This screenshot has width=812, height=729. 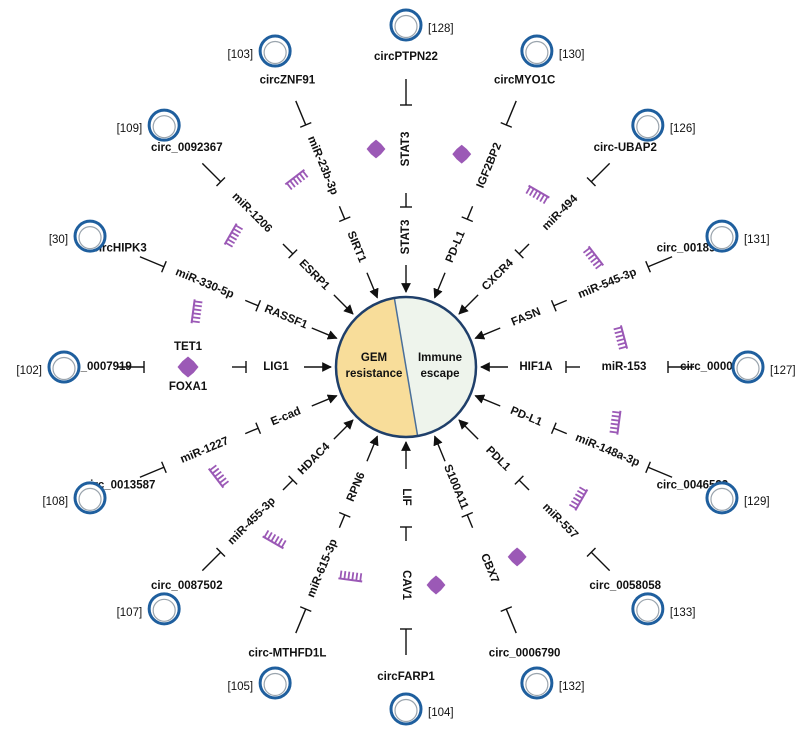 I want to click on target-label: STAT3, so click(x=406, y=237).